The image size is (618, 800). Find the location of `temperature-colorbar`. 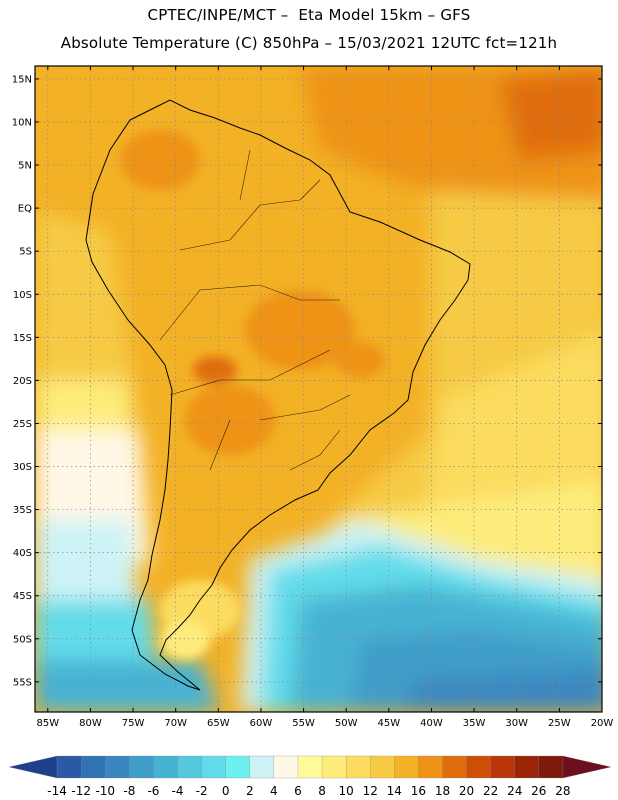

temperature-colorbar is located at coordinates (310, 767).